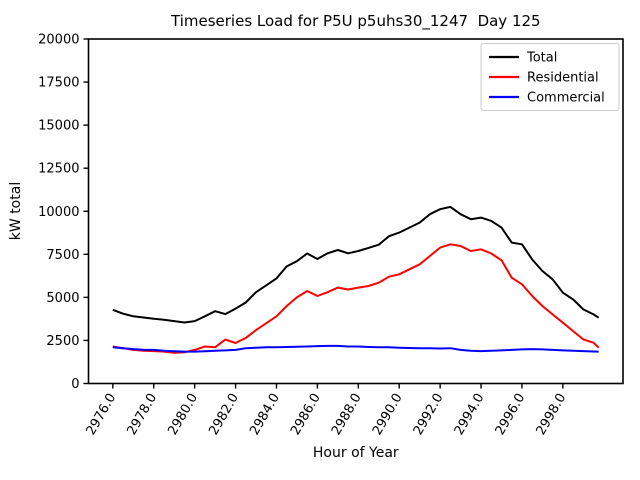  Describe the element at coordinates (388, 414) in the screenshot. I see `x-tick-label: 2990.0` at that location.